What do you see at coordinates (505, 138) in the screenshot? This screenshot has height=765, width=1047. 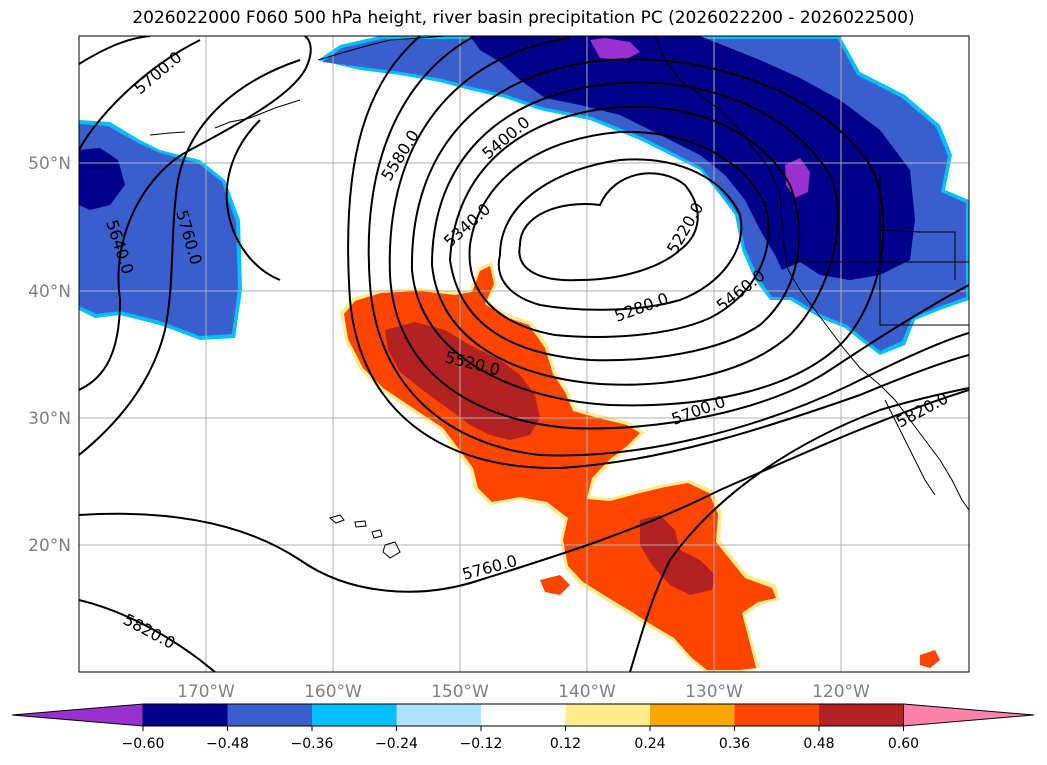 I see `contour-label: 5400.0` at bounding box center [505, 138].